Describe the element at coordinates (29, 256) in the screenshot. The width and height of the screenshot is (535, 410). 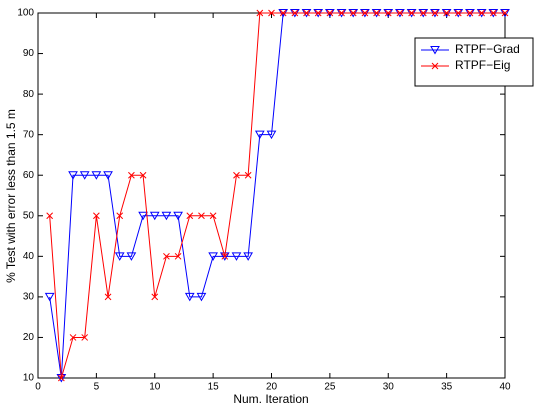
I see `y-tick-label: 40` at that location.